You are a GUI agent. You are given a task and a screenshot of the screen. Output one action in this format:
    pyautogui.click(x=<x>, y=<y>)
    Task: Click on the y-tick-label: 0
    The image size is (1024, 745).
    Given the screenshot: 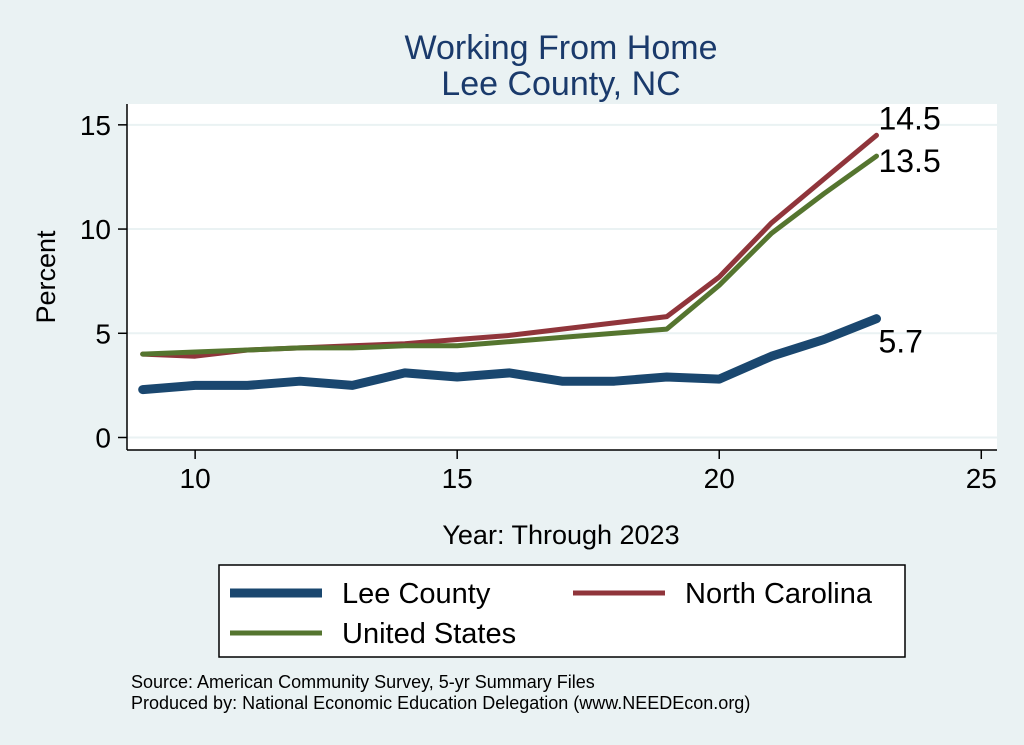 What is the action you would take?
    pyautogui.click(x=103, y=437)
    